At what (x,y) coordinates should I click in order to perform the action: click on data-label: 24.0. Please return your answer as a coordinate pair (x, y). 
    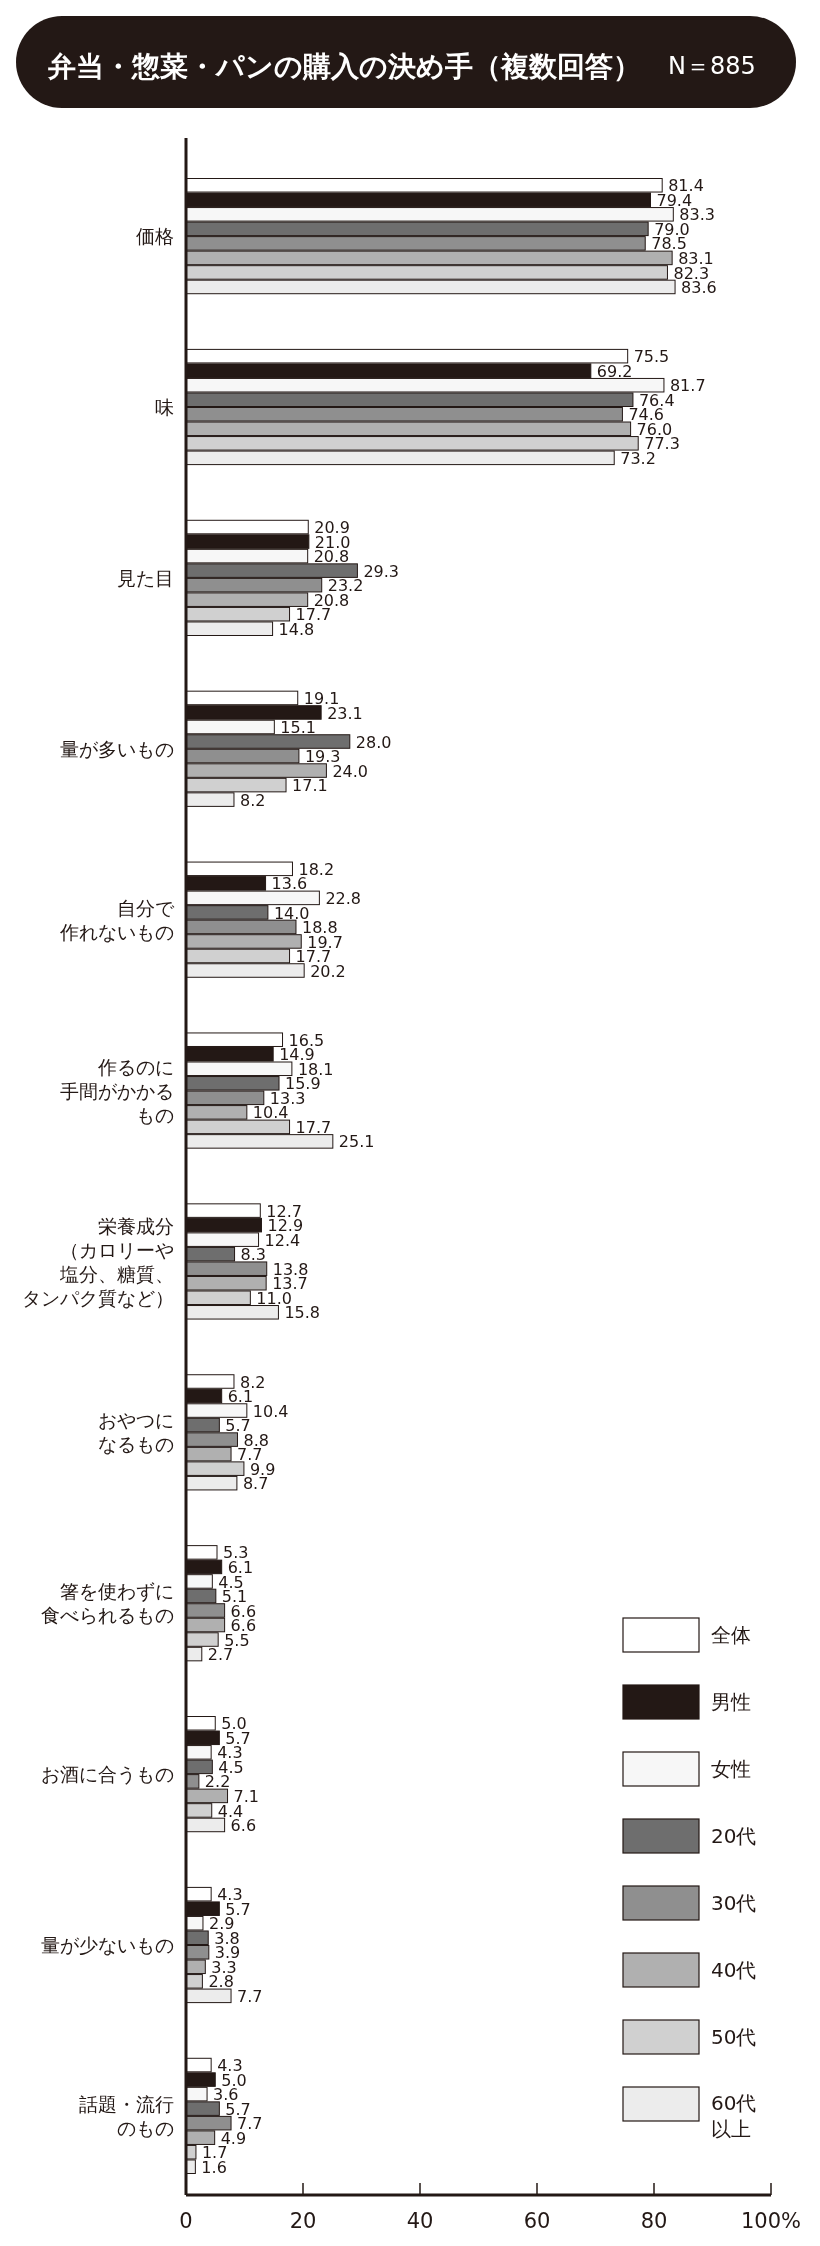
    Looking at the image, I should click on (350, 771).